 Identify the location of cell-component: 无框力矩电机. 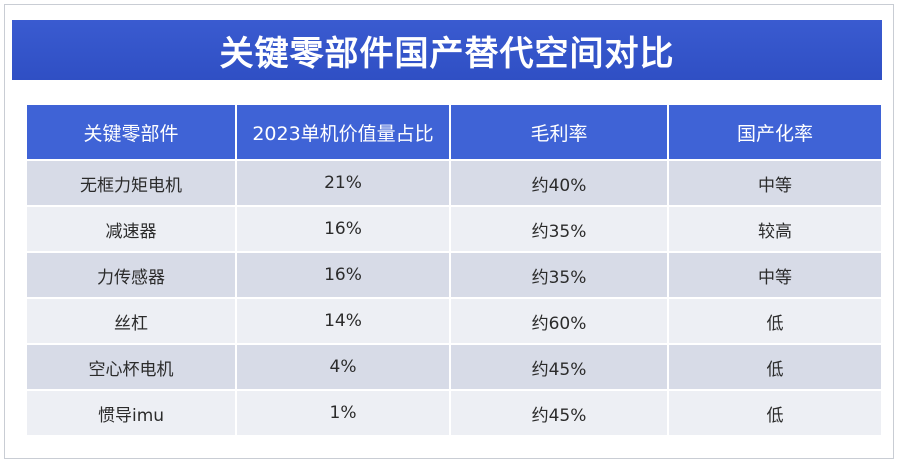
(131, 183).